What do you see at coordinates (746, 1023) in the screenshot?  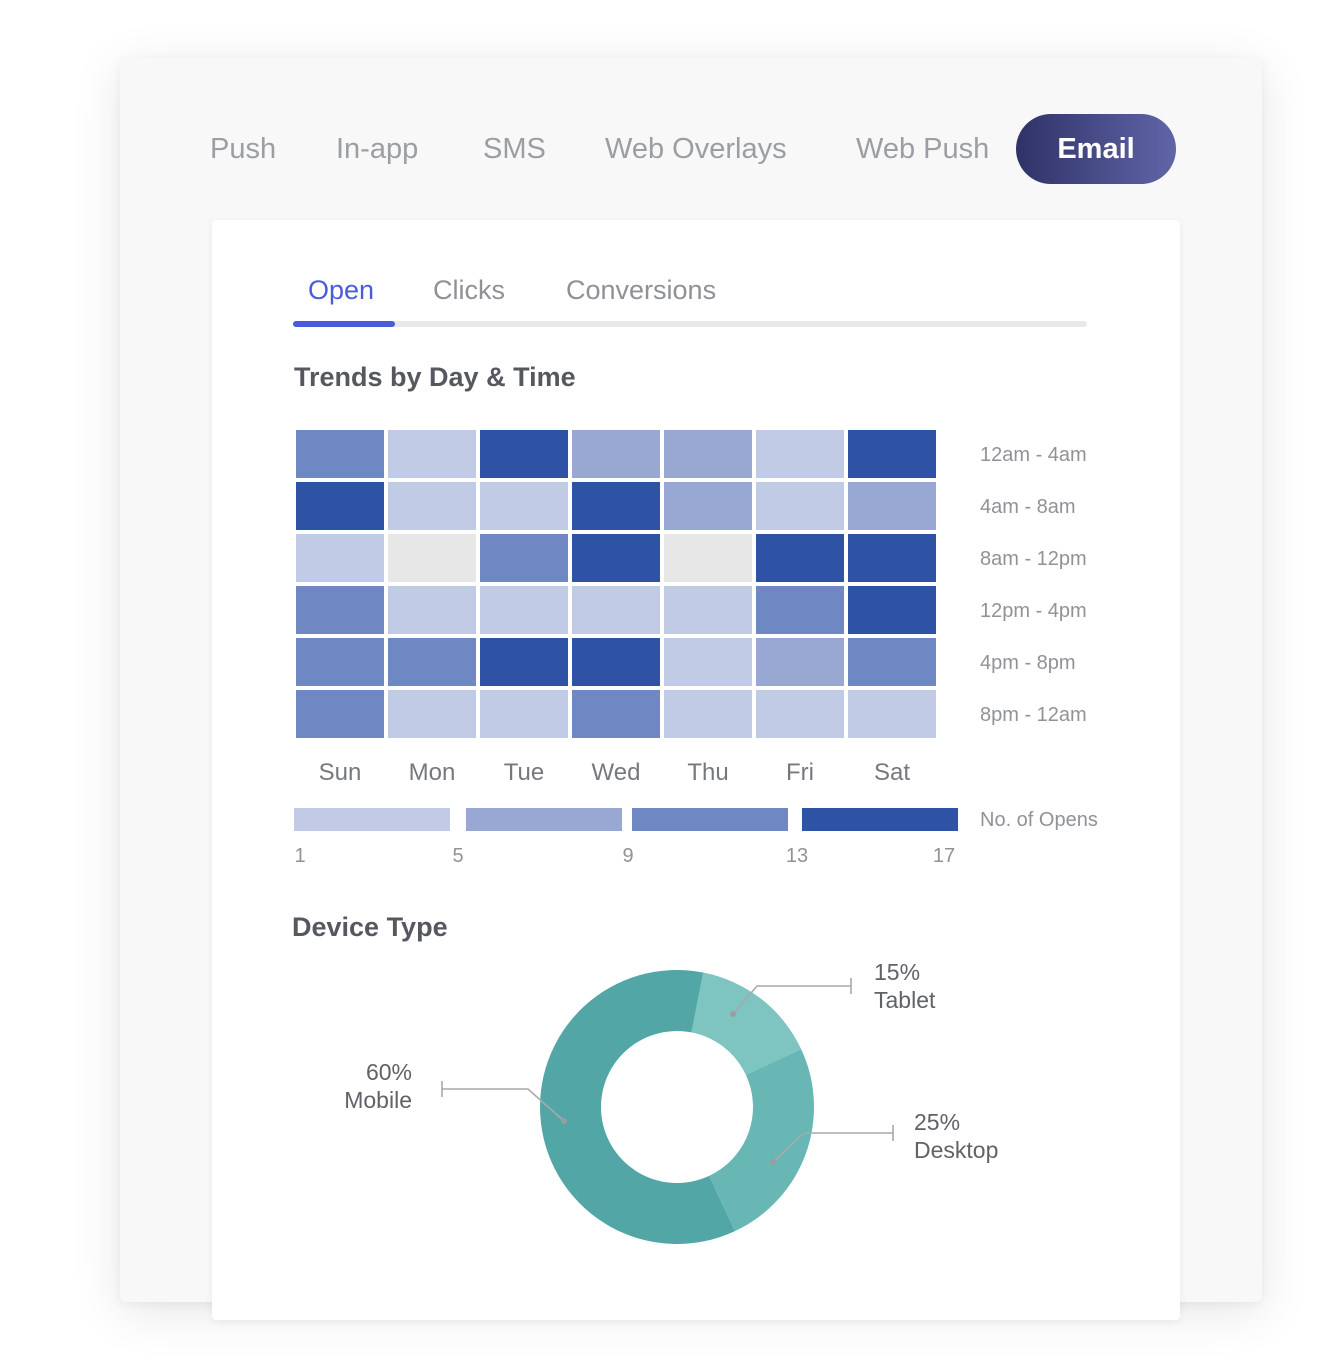 I see `donut-slice-tablet` at bounding box center [746, 1023].